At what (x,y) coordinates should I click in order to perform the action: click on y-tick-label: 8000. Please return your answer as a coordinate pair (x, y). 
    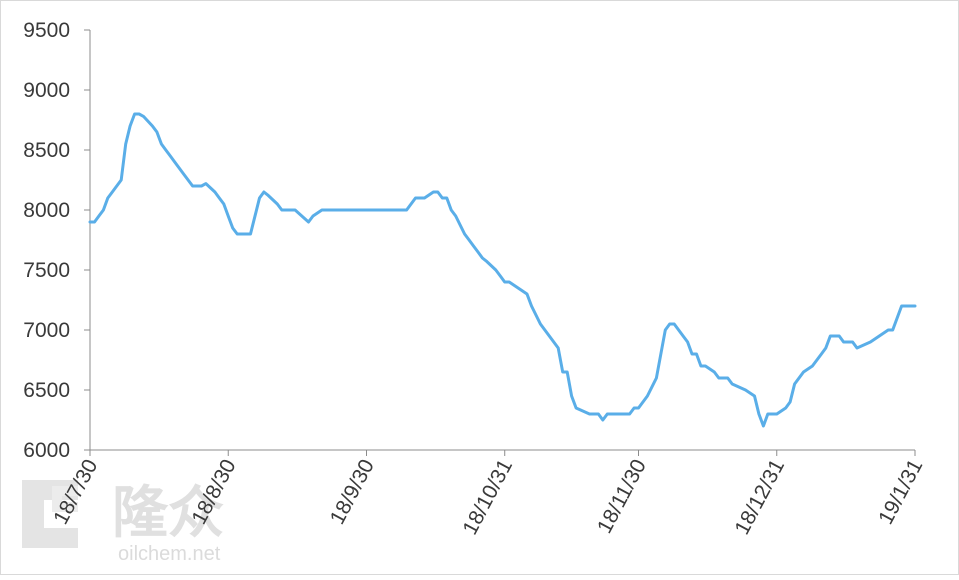
    Looking at the image, I should click on (46, 210).